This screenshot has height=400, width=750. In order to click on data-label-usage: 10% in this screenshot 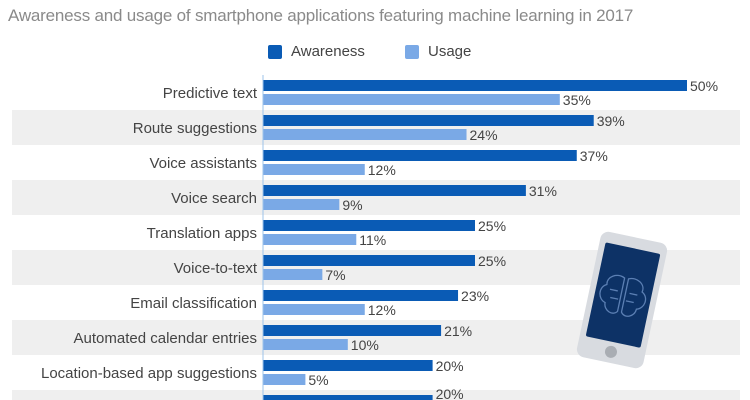, I will do `click(365, 345)`.